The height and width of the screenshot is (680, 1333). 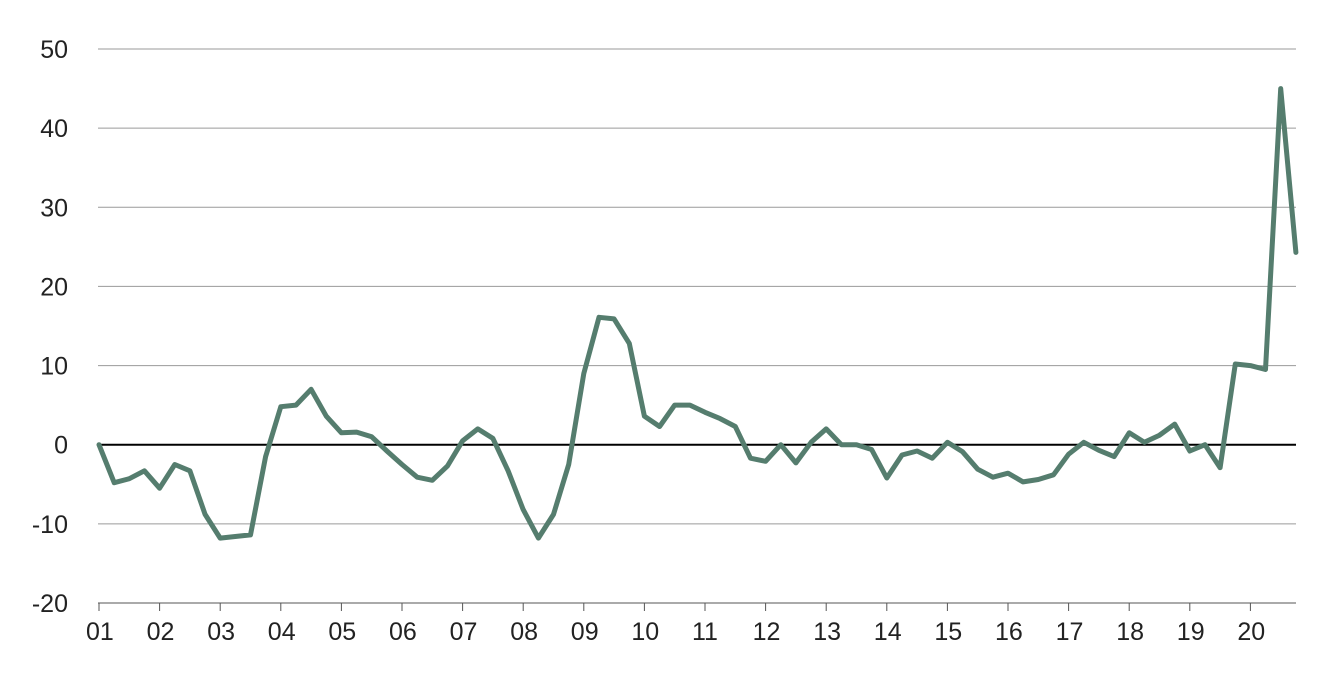 I want to click on y-tick-label: 30, so click(x=54, y=208).